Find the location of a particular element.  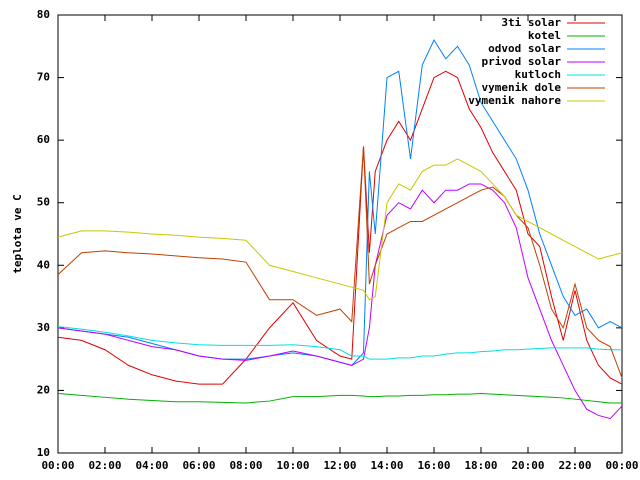

y-tick-label: 50 is located at coordinates (43, 202).